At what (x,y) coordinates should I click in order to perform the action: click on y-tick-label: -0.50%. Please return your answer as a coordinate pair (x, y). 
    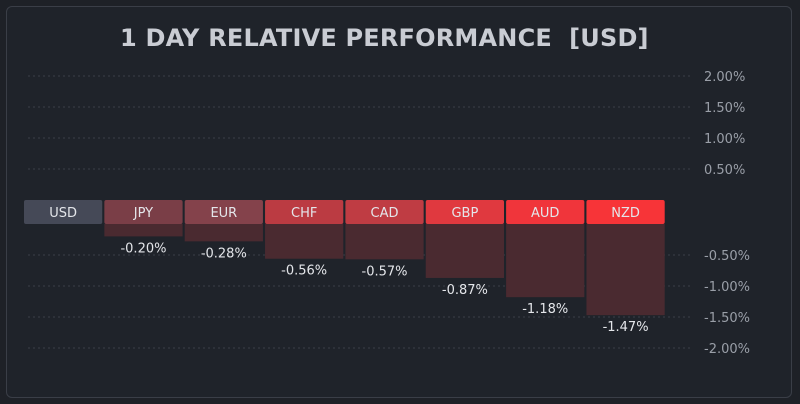
    Looking at the image, I should click on (727, 256).